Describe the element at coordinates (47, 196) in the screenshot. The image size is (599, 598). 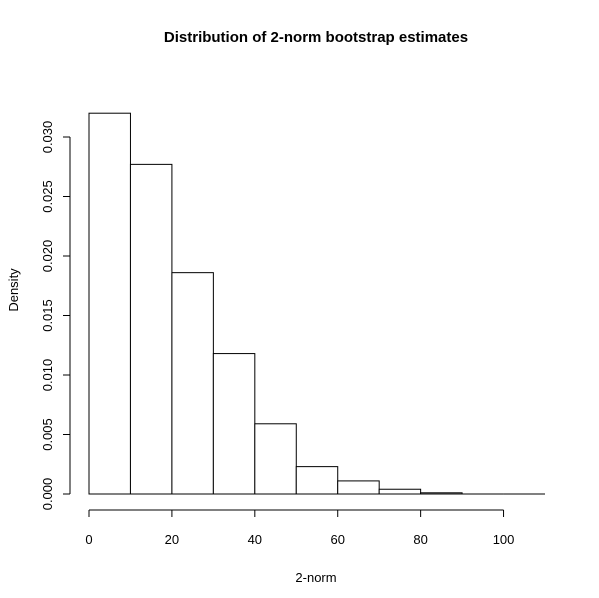
I see `y-tick-label: 0.025` at that location.